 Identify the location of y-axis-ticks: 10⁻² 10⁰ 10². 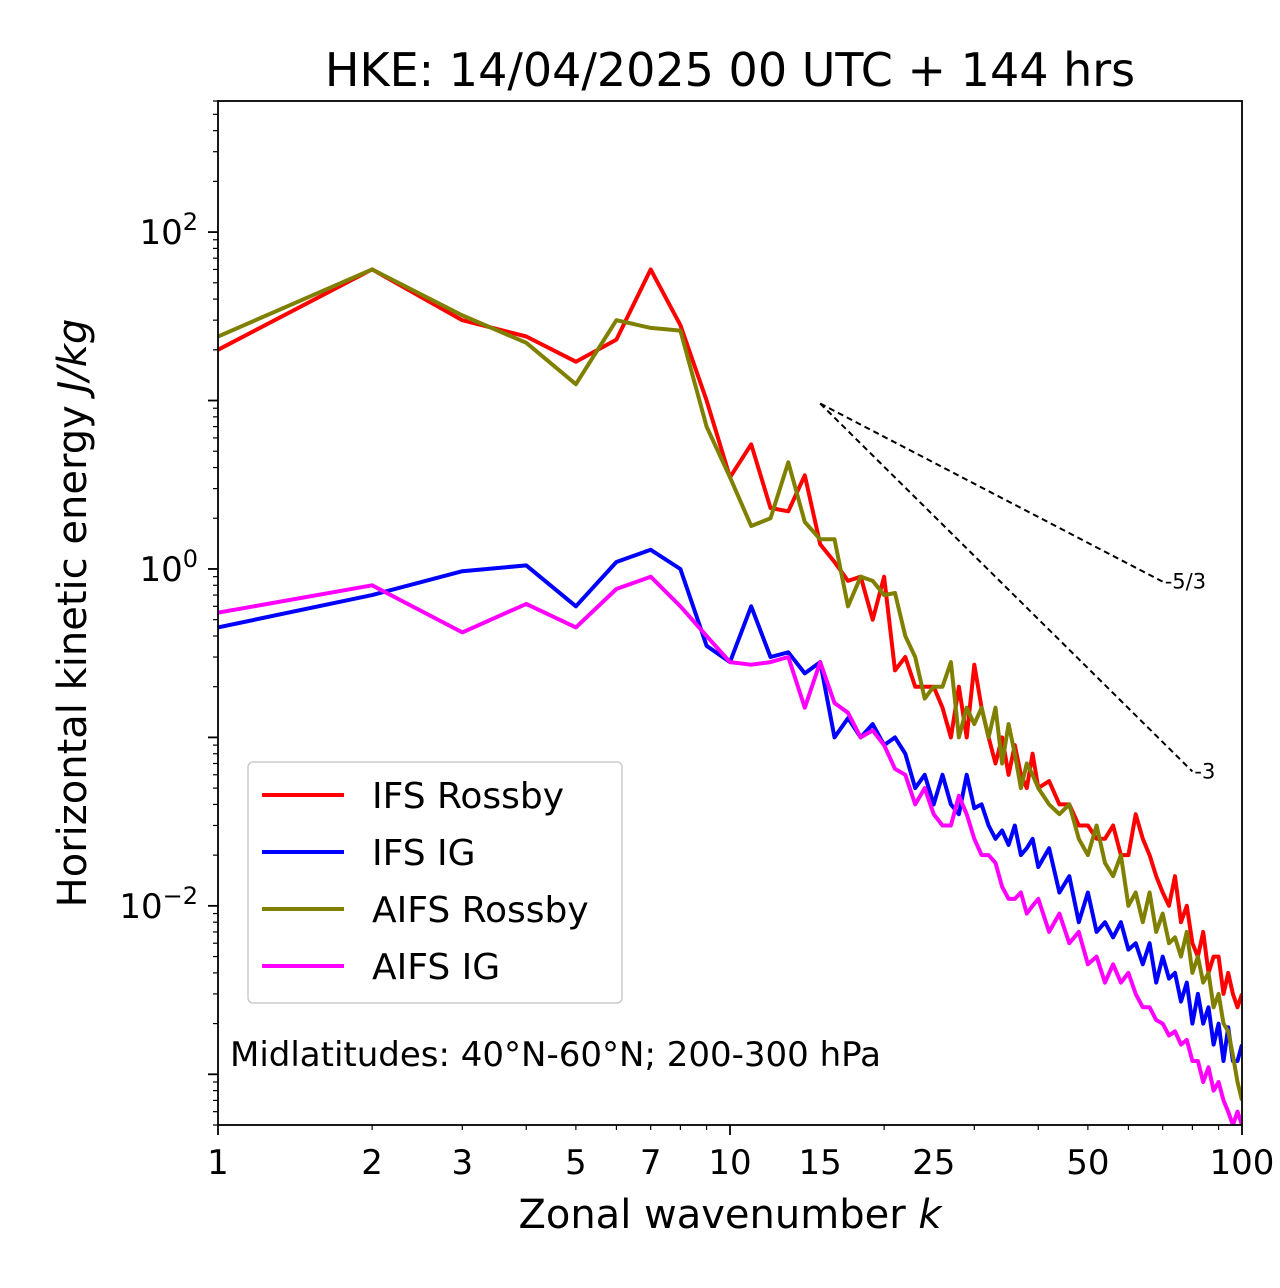
(168, 613).